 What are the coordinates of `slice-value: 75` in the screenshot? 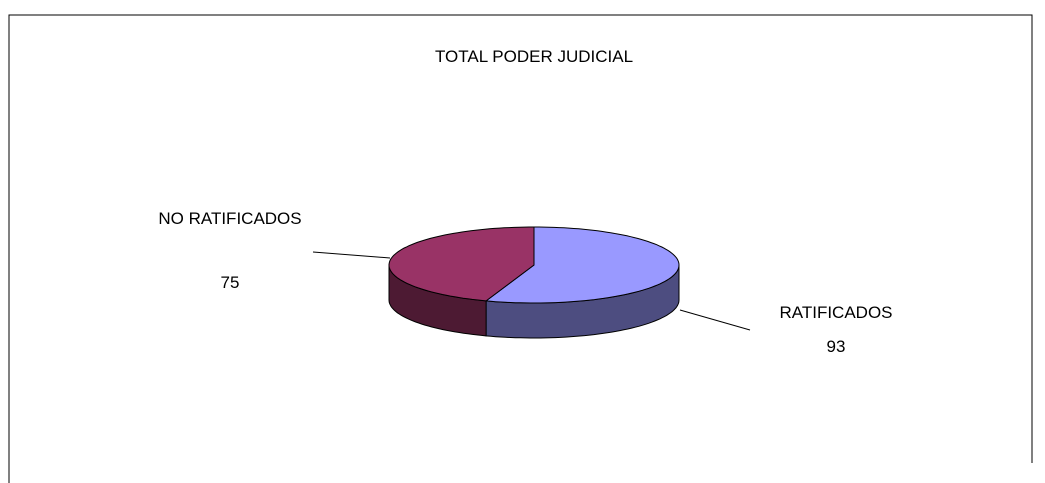 It's located at (230, 282).